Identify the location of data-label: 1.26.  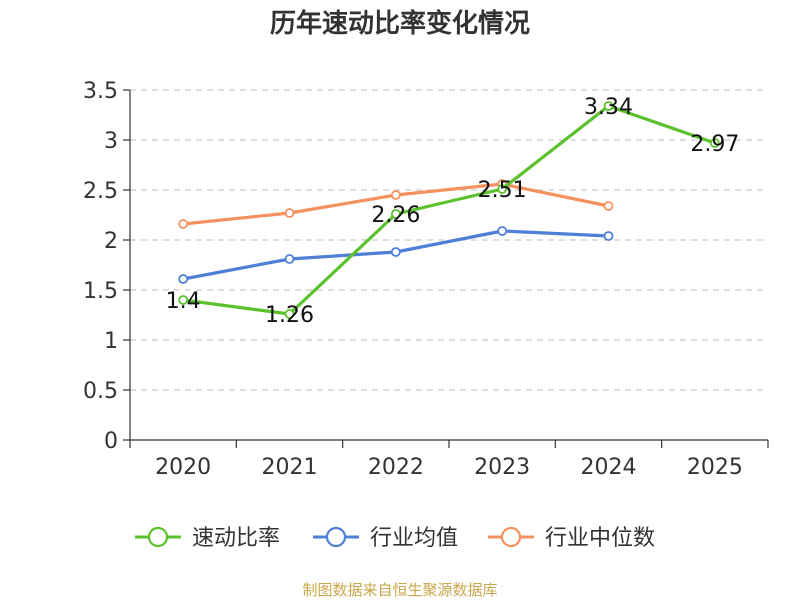
(289, 315).